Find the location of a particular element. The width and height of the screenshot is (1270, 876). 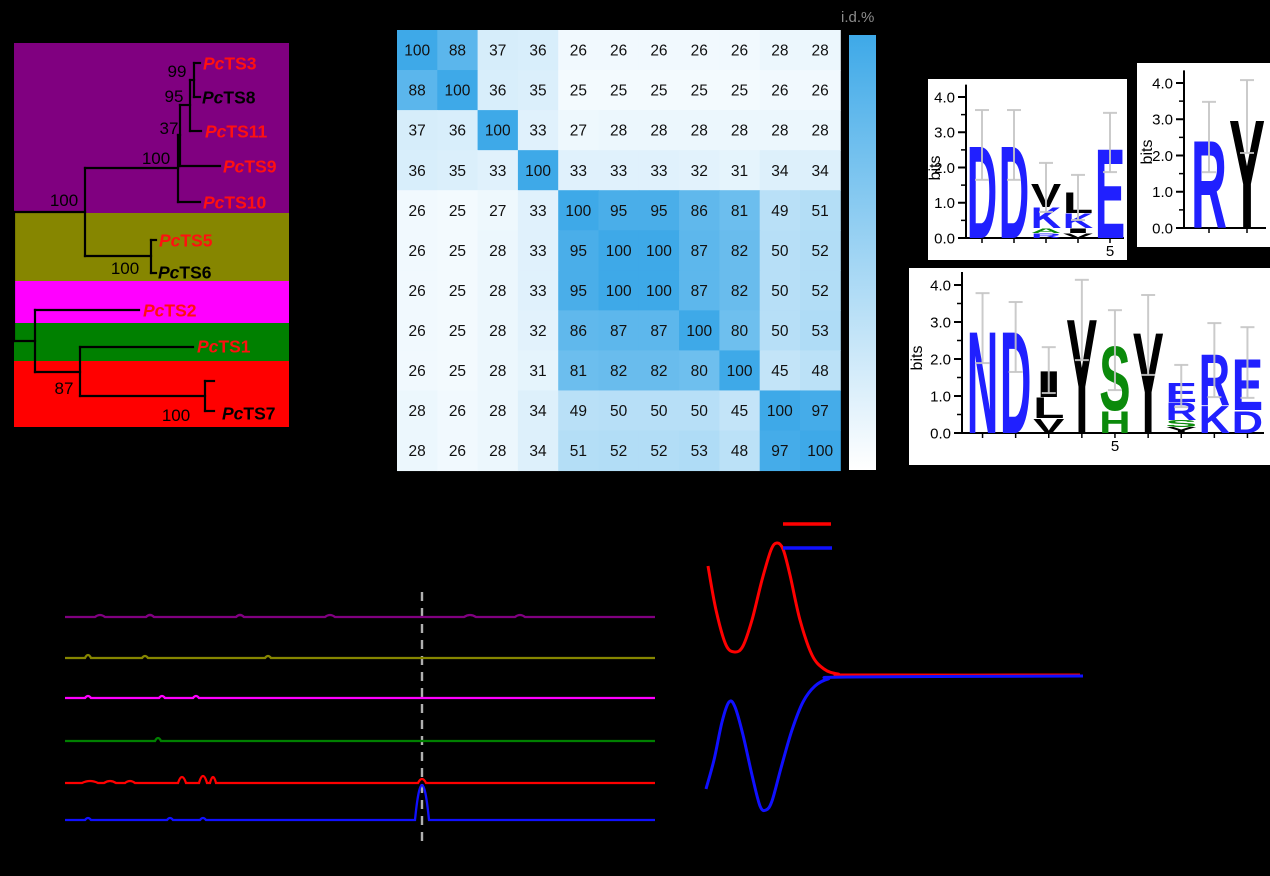

heatmap-value: 27 is located at coordinates (578, 131).